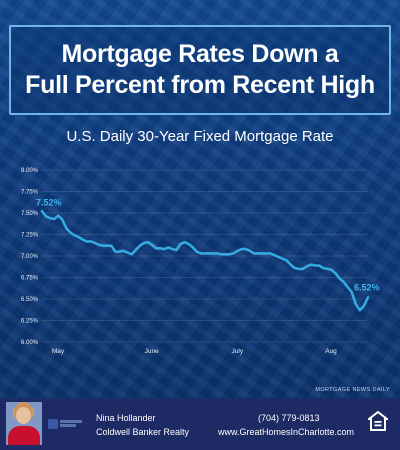  What do you see at coordinates (289, 418) in the screenshot?
I see `agent-phone: (704) 779-0813` at bounding box center [289, 418].